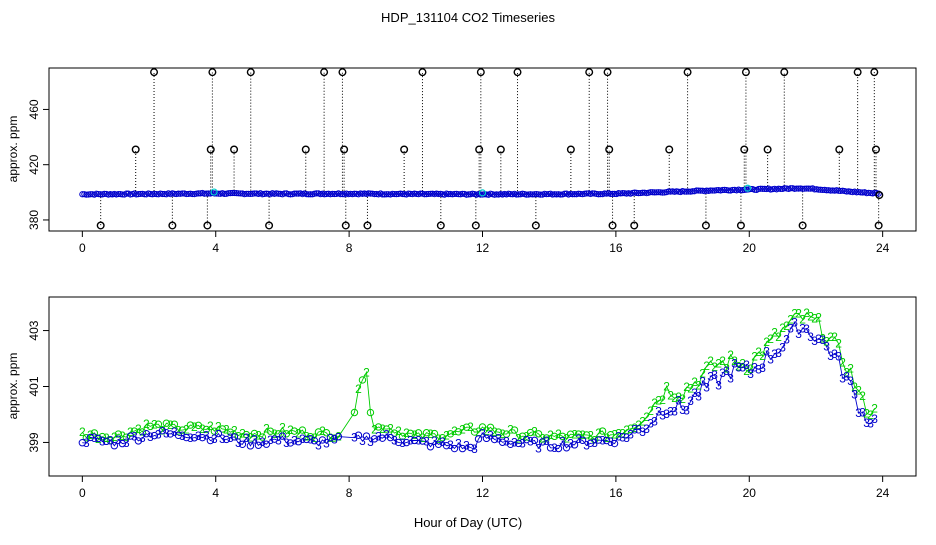  I want to click on x-axis-label: Hour of Day (UTC), so click(468, 522).